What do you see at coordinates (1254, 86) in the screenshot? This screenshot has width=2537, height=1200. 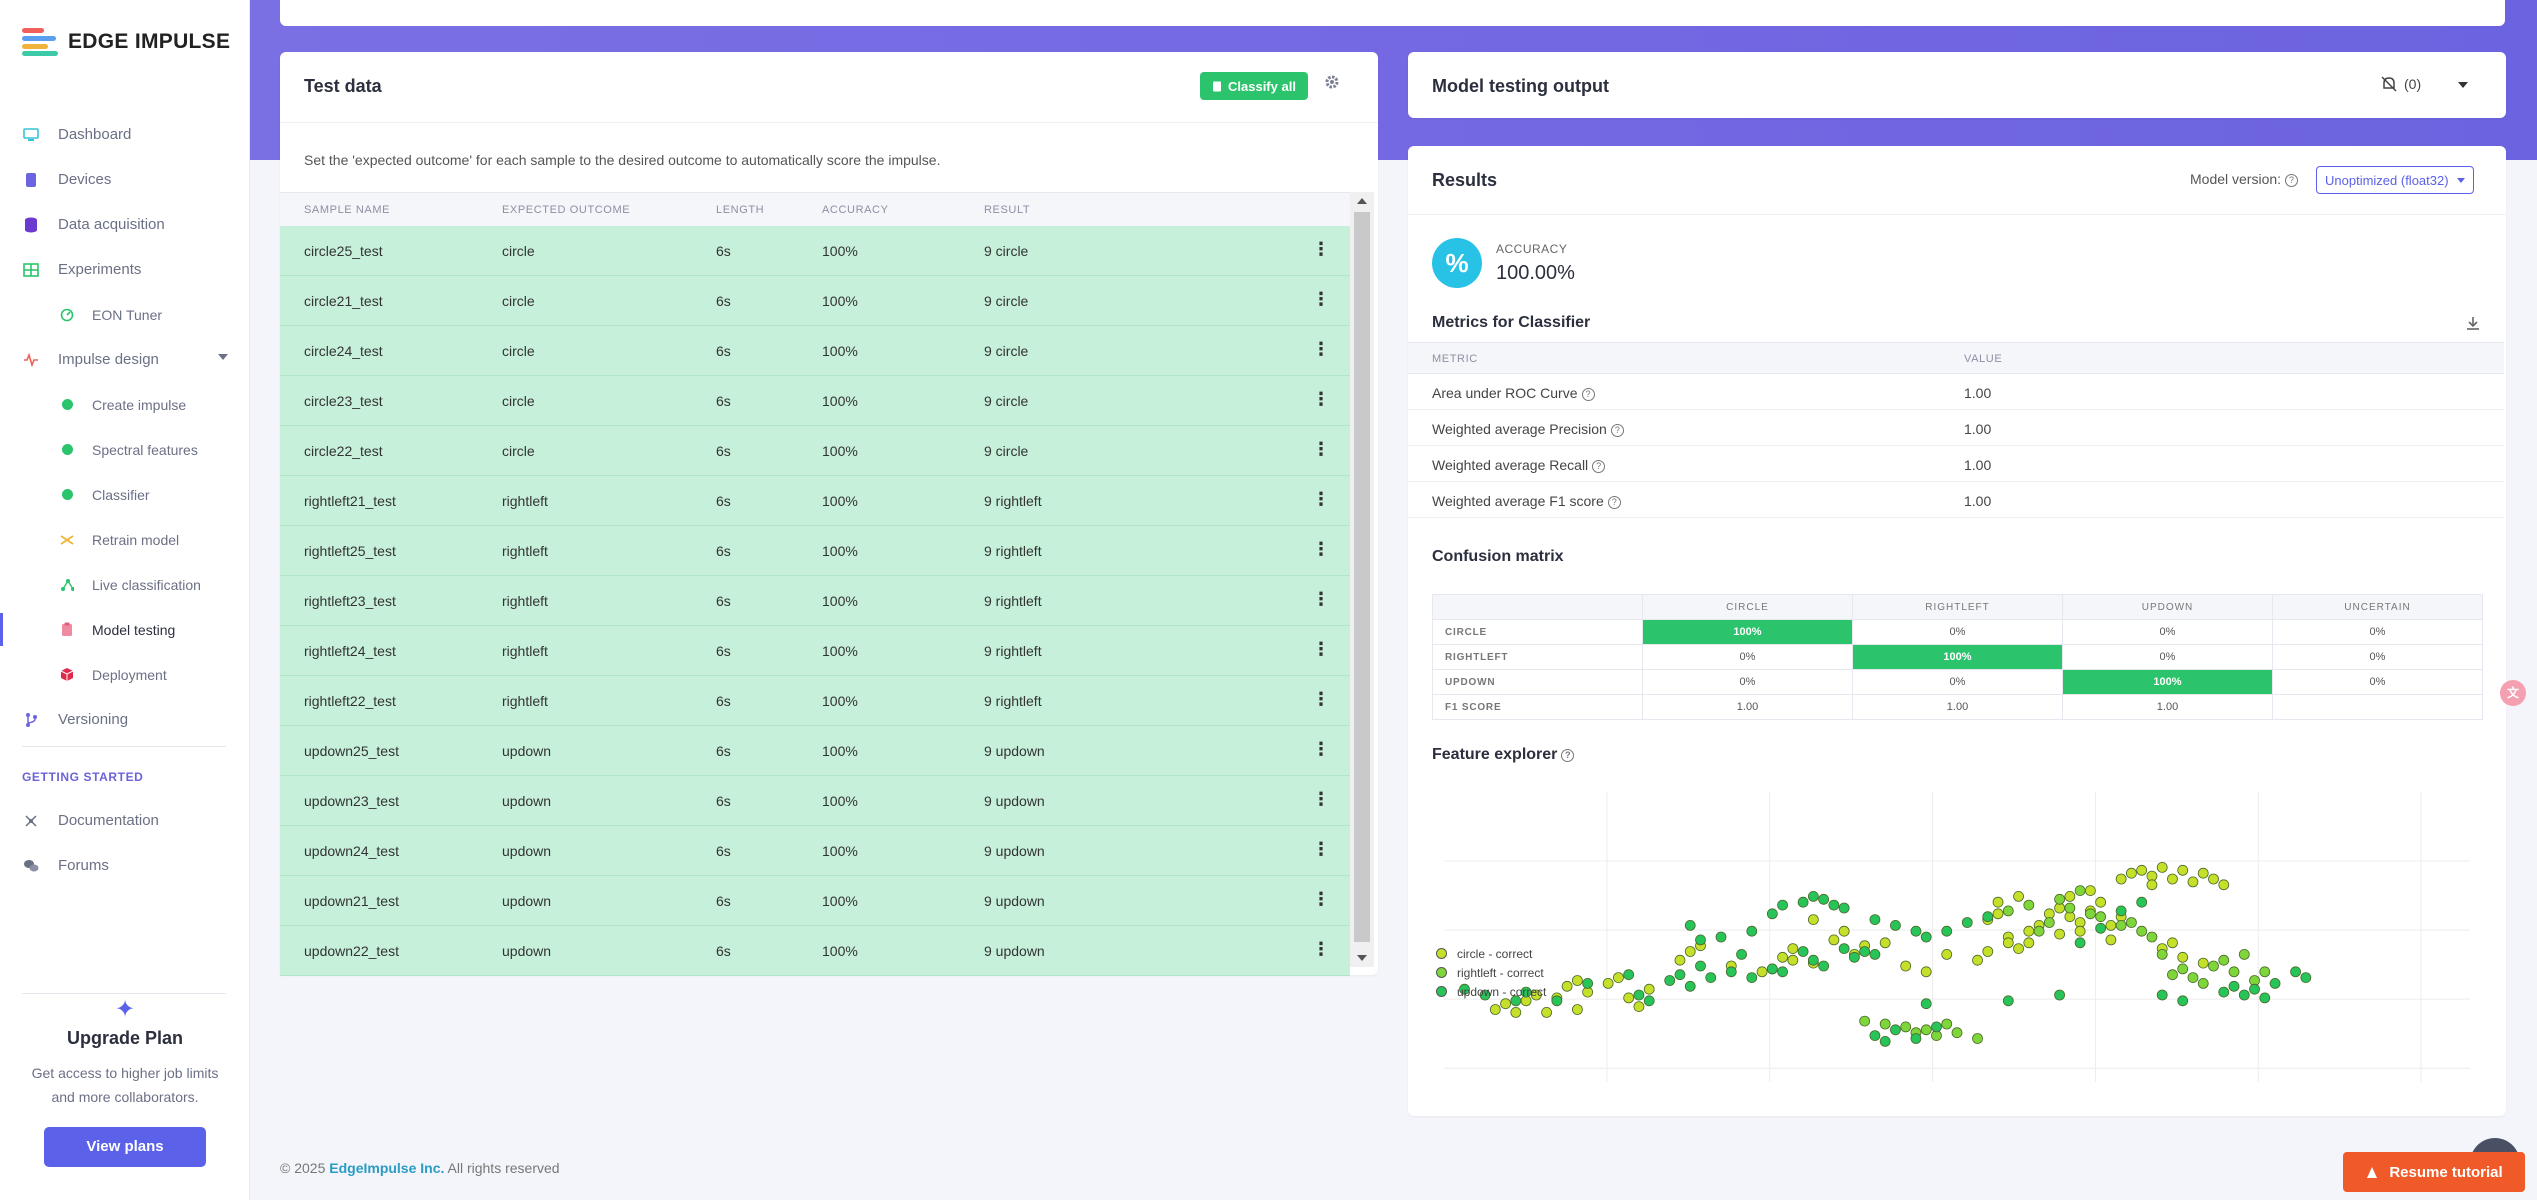 I see `classify-all-button: Classify all` at bounding box center [1254, 86].